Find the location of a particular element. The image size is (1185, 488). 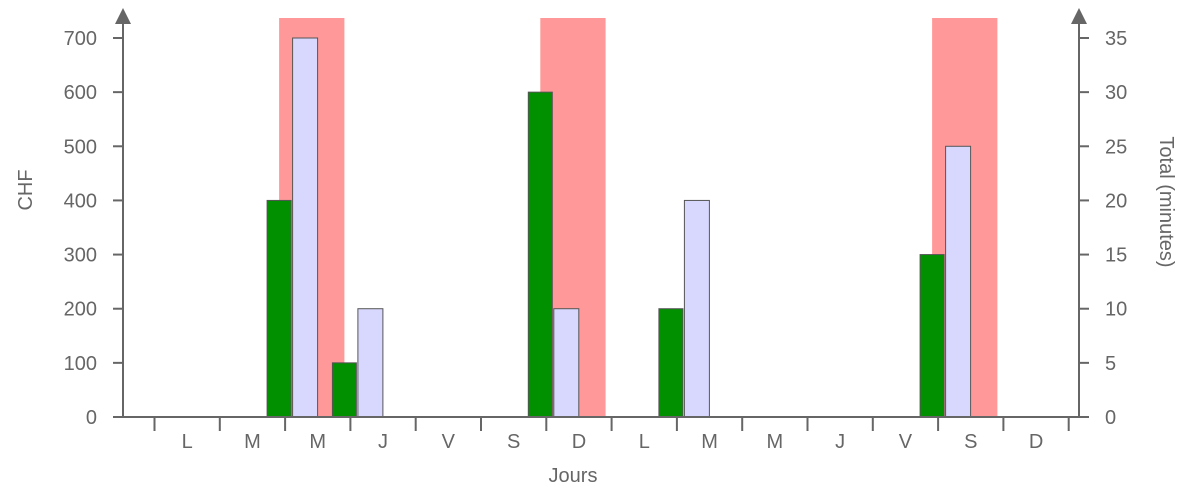

y-tick-label-right: 30 is located at coordinates (1116, 93).